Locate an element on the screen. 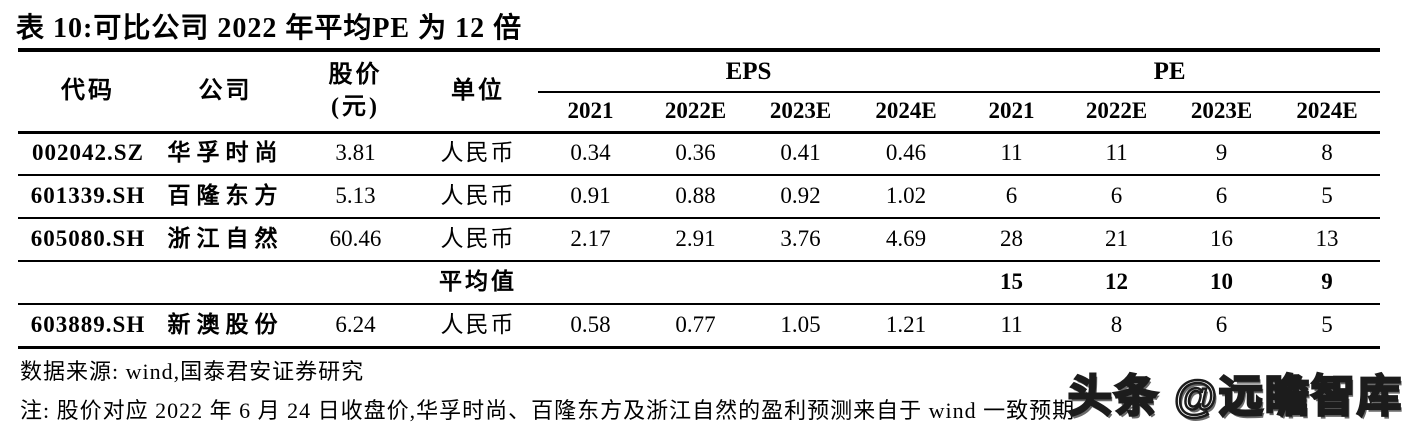 This screenshot has height=427, width=1407. header-price: 股价 (元) is located at coordinates (355, 92).